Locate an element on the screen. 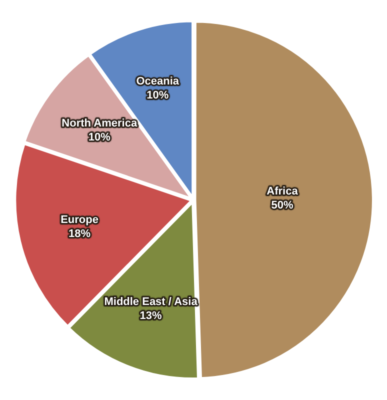 Image resolution: width=387 pixels, height=400 pixels. data-label: 13% is located at coordinates (151, 316).